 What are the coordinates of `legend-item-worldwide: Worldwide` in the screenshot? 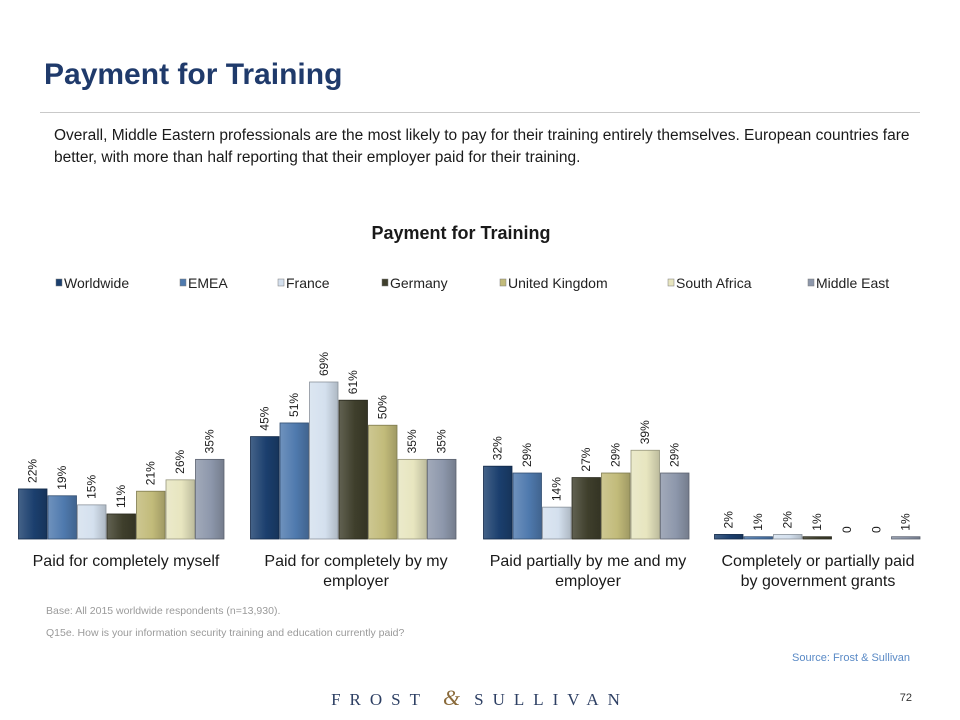 It's located at (92, 283).